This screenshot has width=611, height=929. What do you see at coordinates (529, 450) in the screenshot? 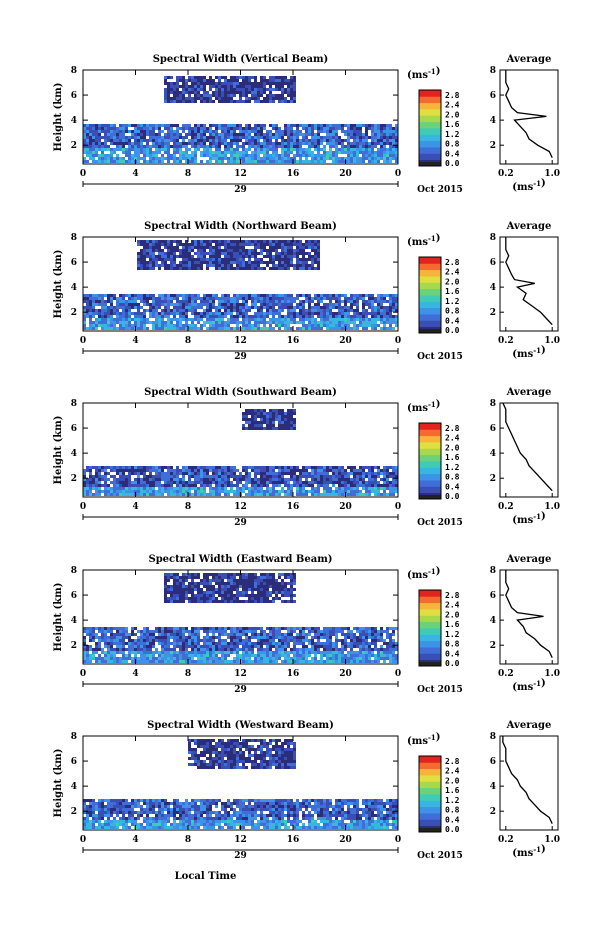
I see `average-frame` at bounding box center [529, 450].